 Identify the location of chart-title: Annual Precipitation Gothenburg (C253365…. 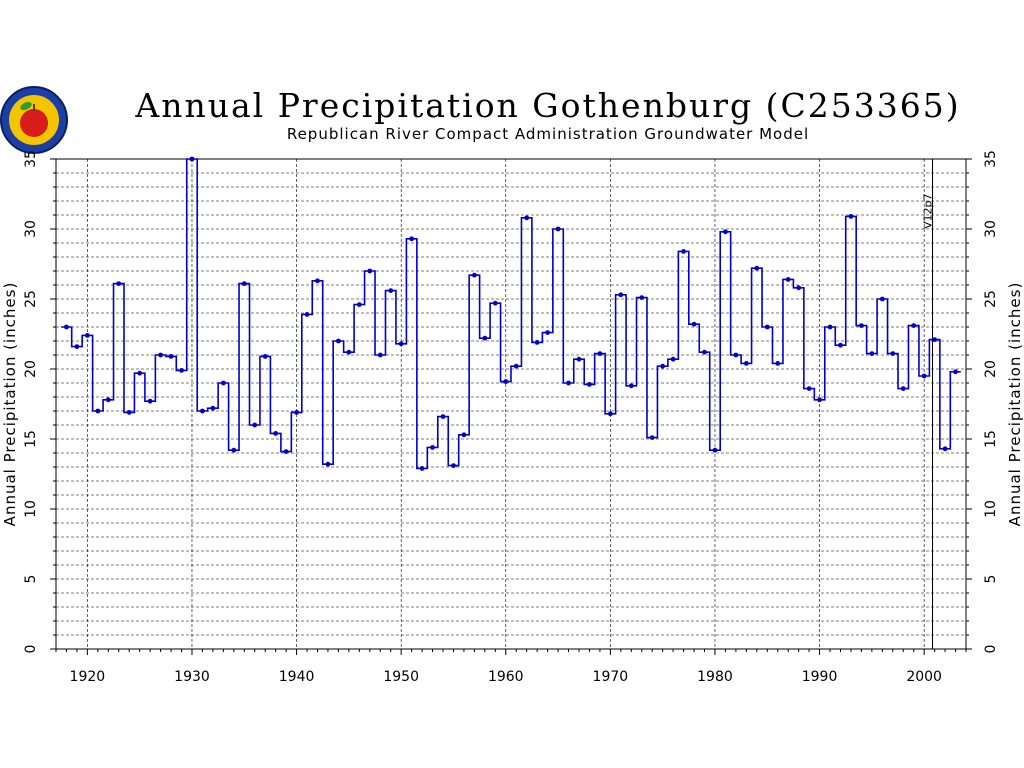
(547, 105).